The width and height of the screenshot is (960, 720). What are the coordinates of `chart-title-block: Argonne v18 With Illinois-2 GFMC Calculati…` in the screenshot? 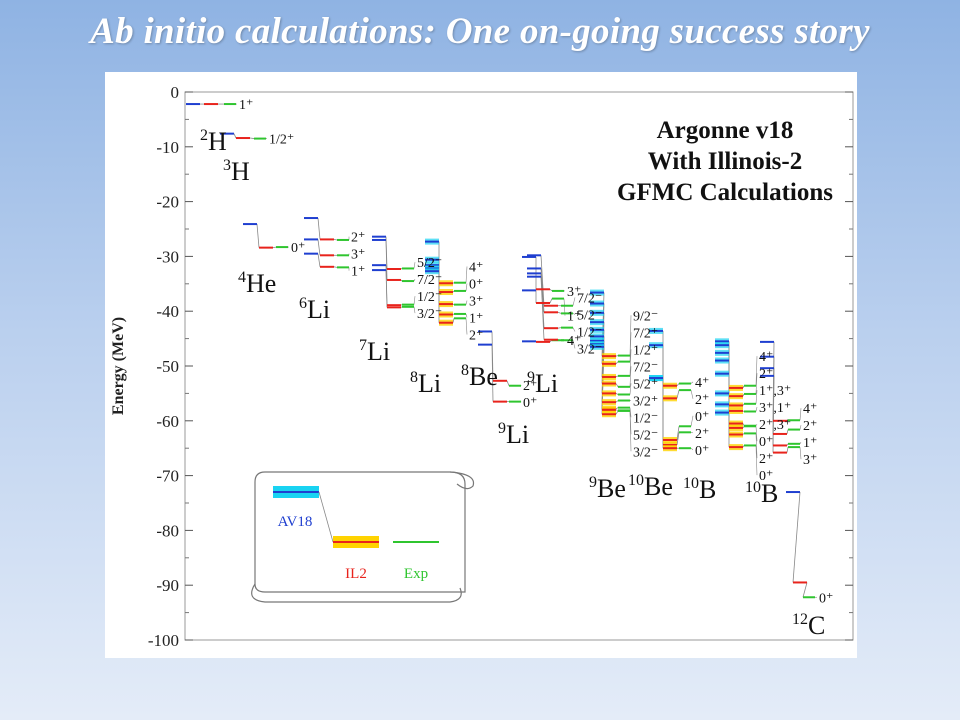 It's located at (725, 161).